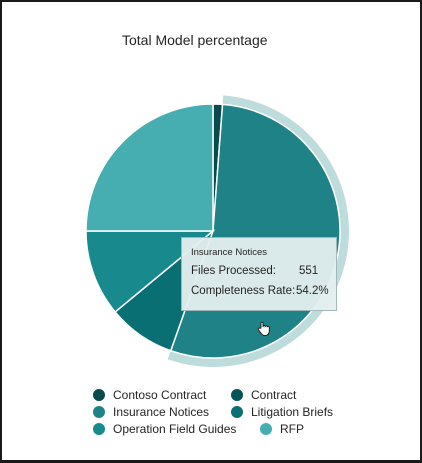 The width and height of the screenshot is (422, 463). I want to click on tooltip-title: Insurance Notices, so click(229, 252).